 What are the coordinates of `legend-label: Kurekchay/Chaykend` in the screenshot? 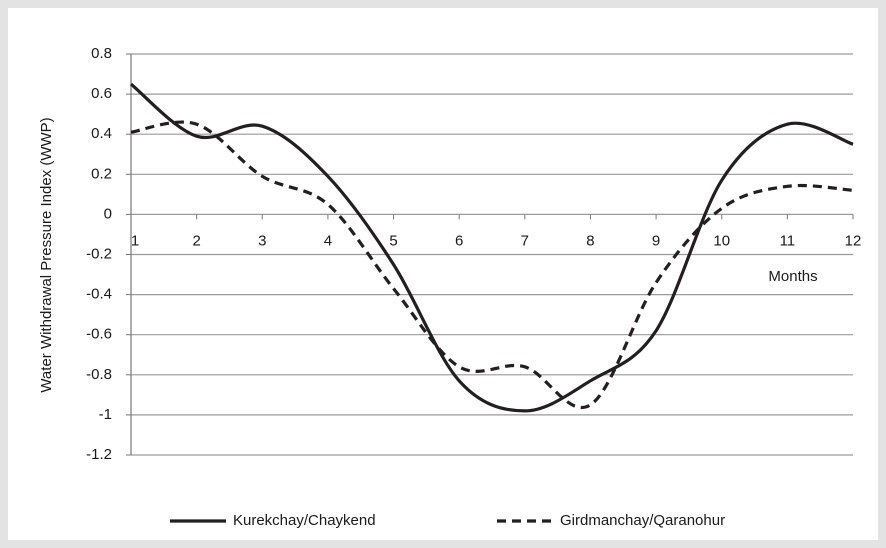 It's located at (304, 520).